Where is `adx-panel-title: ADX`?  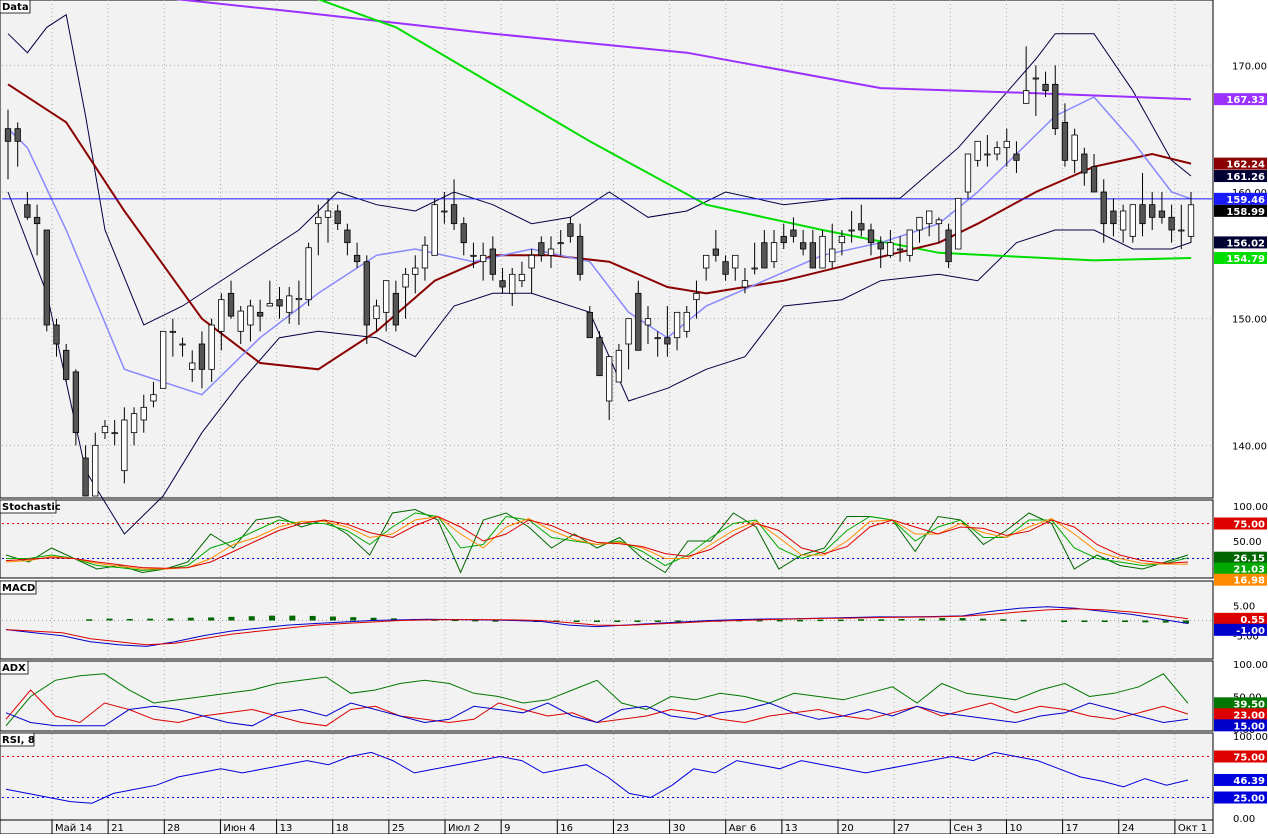 adx-panel-title: ADX is located at coordinates (14, 668).